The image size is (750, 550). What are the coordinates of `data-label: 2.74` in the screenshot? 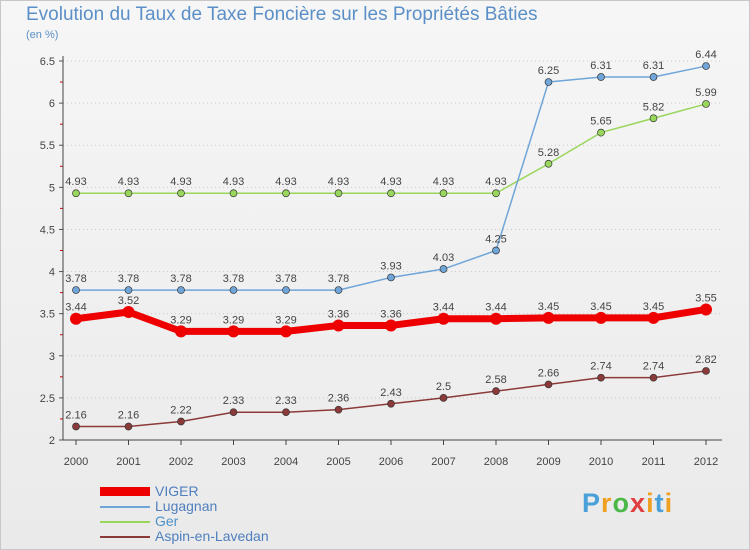 It's located at (653, 367).